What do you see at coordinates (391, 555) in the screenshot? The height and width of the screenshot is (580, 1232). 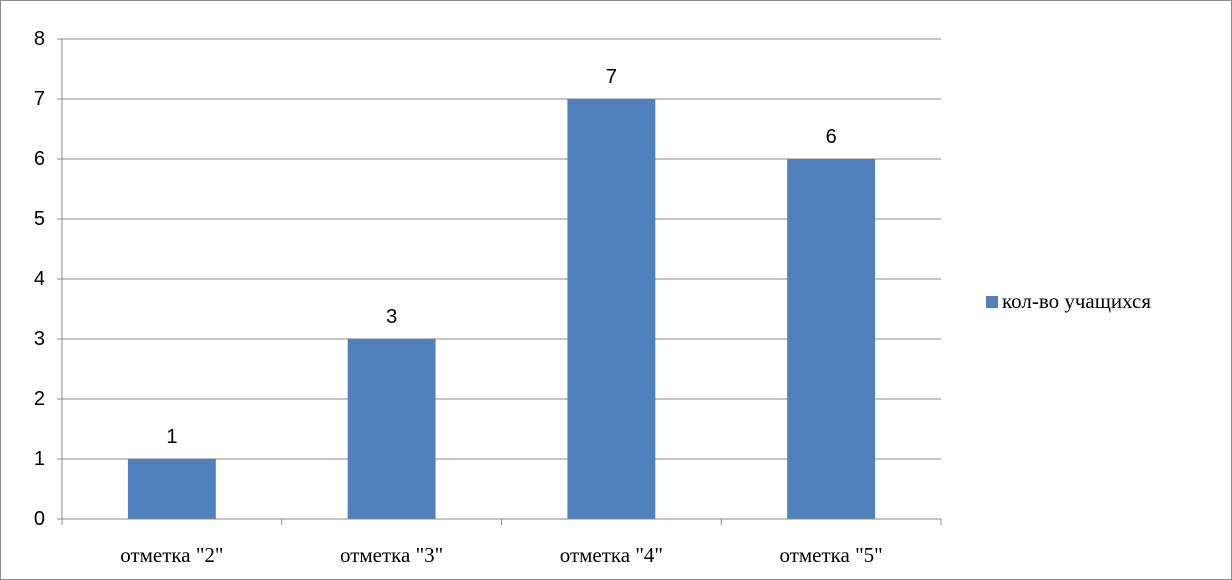 I see `x-category-label: отметка "3"` at bounding box center [391, 555].